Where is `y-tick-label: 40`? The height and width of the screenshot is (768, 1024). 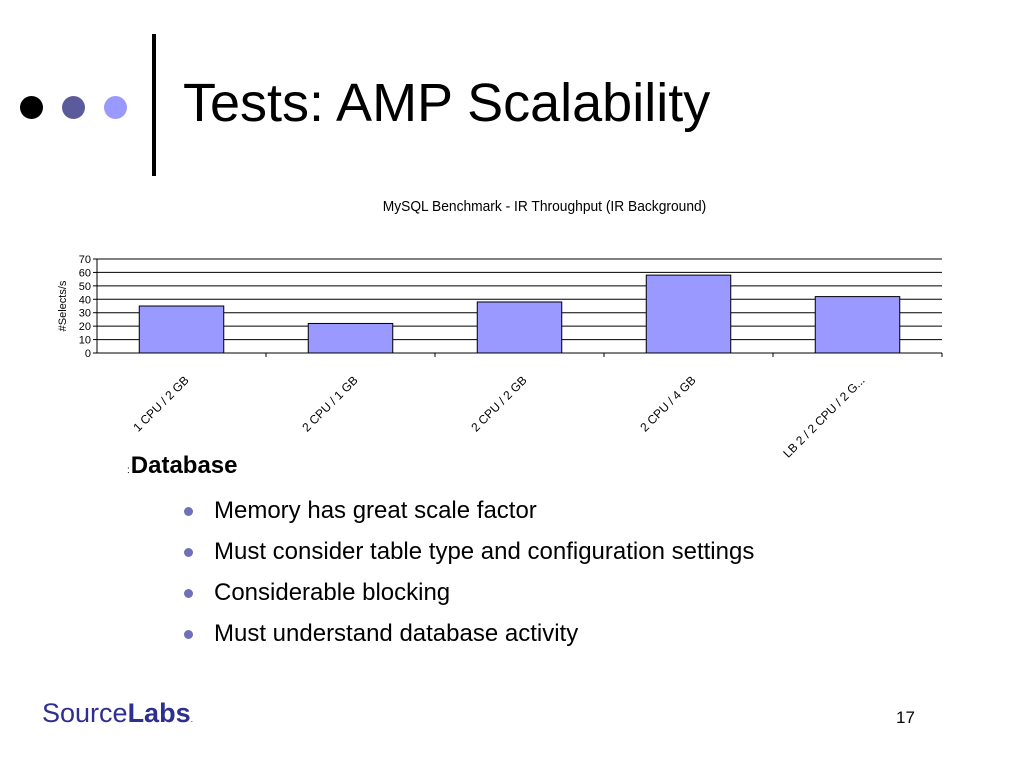
y-tick-label: 40 is located at coordinates (85, 300).